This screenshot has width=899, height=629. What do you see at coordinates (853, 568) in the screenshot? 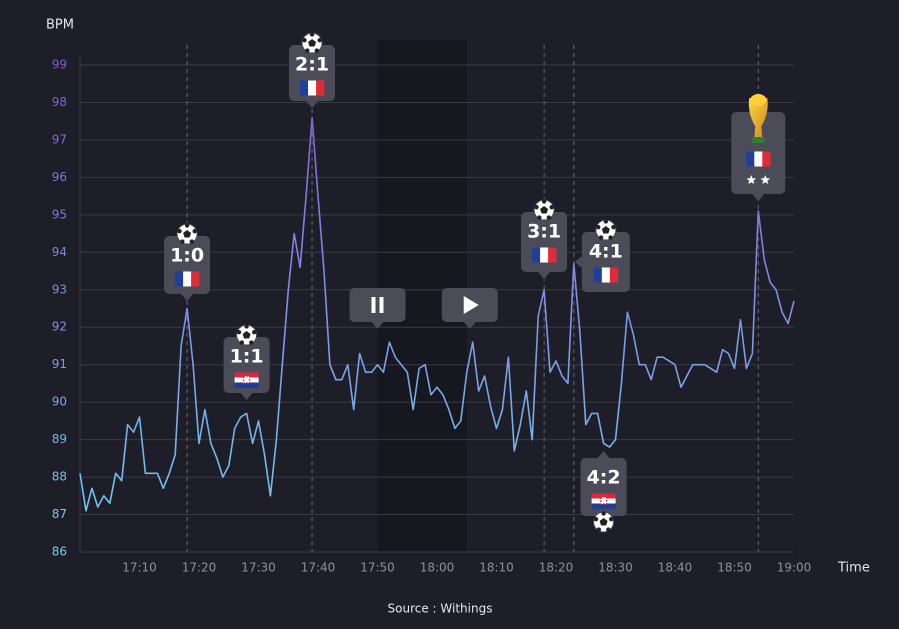
I see `x-axis-label: Time` at bounding box center [853, 568].